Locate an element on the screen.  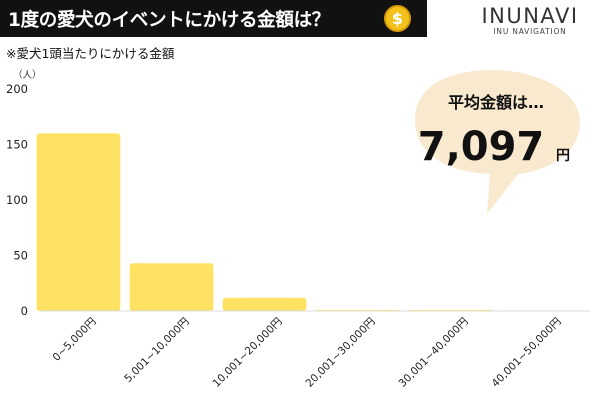
chart-title: 1度の愛犬のイベントにかける金額は？ is located at coordinates (169, 20).